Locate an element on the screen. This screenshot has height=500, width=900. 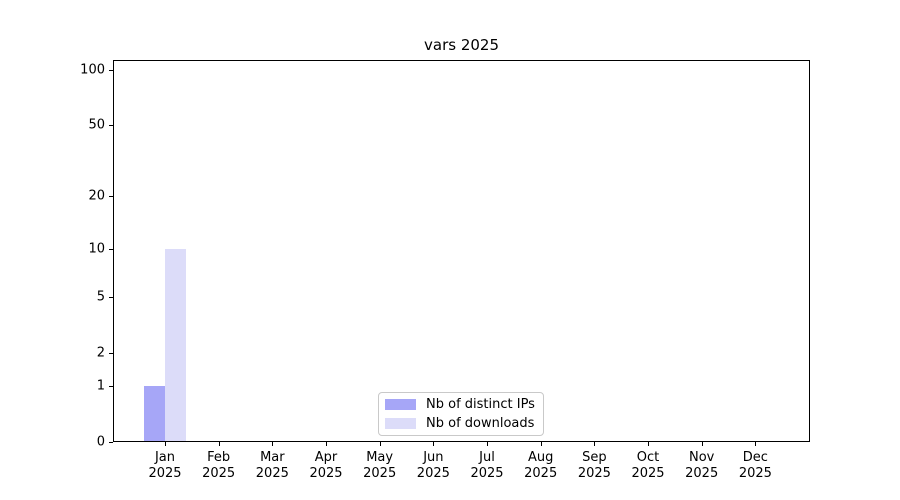
y-tick-label: 20 is located at coordinates (96, 196).